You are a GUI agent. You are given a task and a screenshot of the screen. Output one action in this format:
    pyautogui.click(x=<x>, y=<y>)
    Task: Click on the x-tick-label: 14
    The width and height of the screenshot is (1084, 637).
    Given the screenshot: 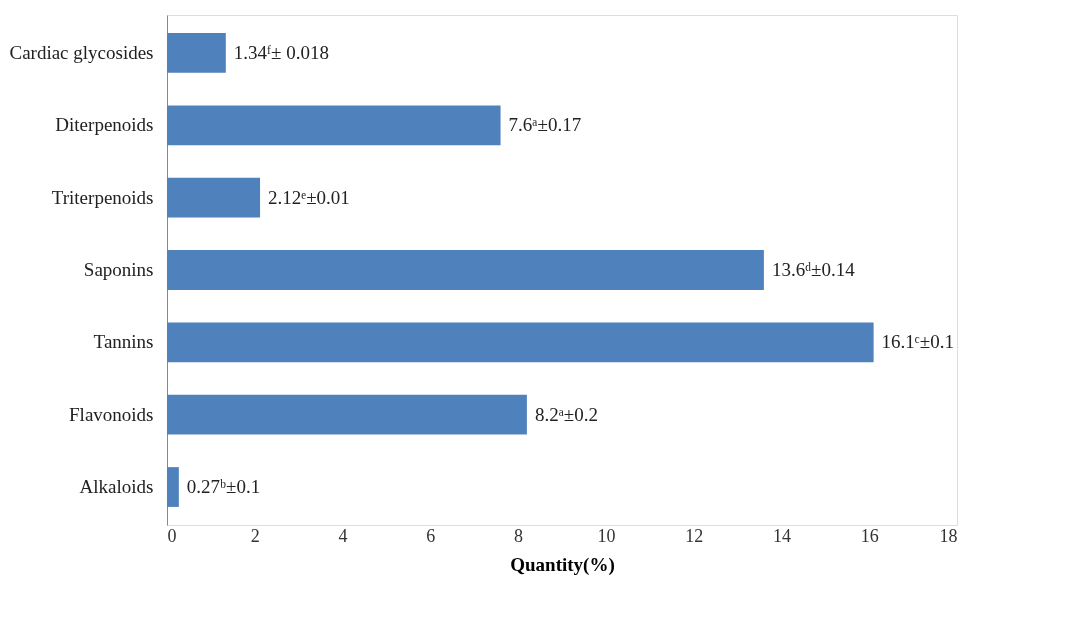 What is the action you would take?
    pyautogui.click(x=781, y=535)
    